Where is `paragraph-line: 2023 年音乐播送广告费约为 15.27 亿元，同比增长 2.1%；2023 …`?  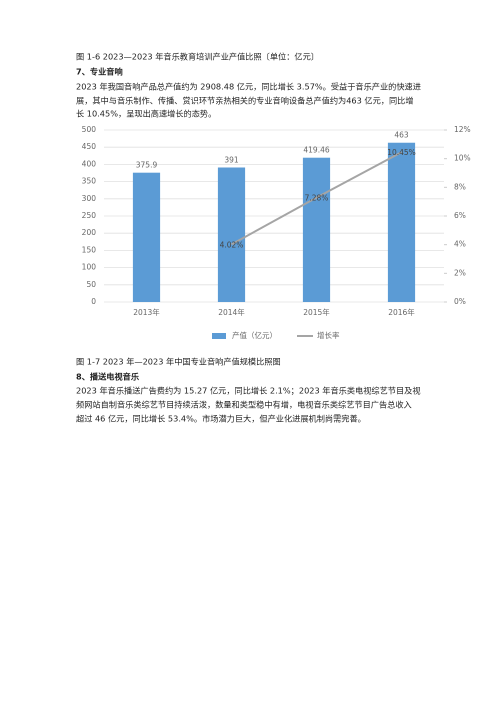
paragraph-line: 2023 年音乐播送广告费约为 15.27 亿元，同比增长 2.1%；2023 … is located at coordinates (248, 391).